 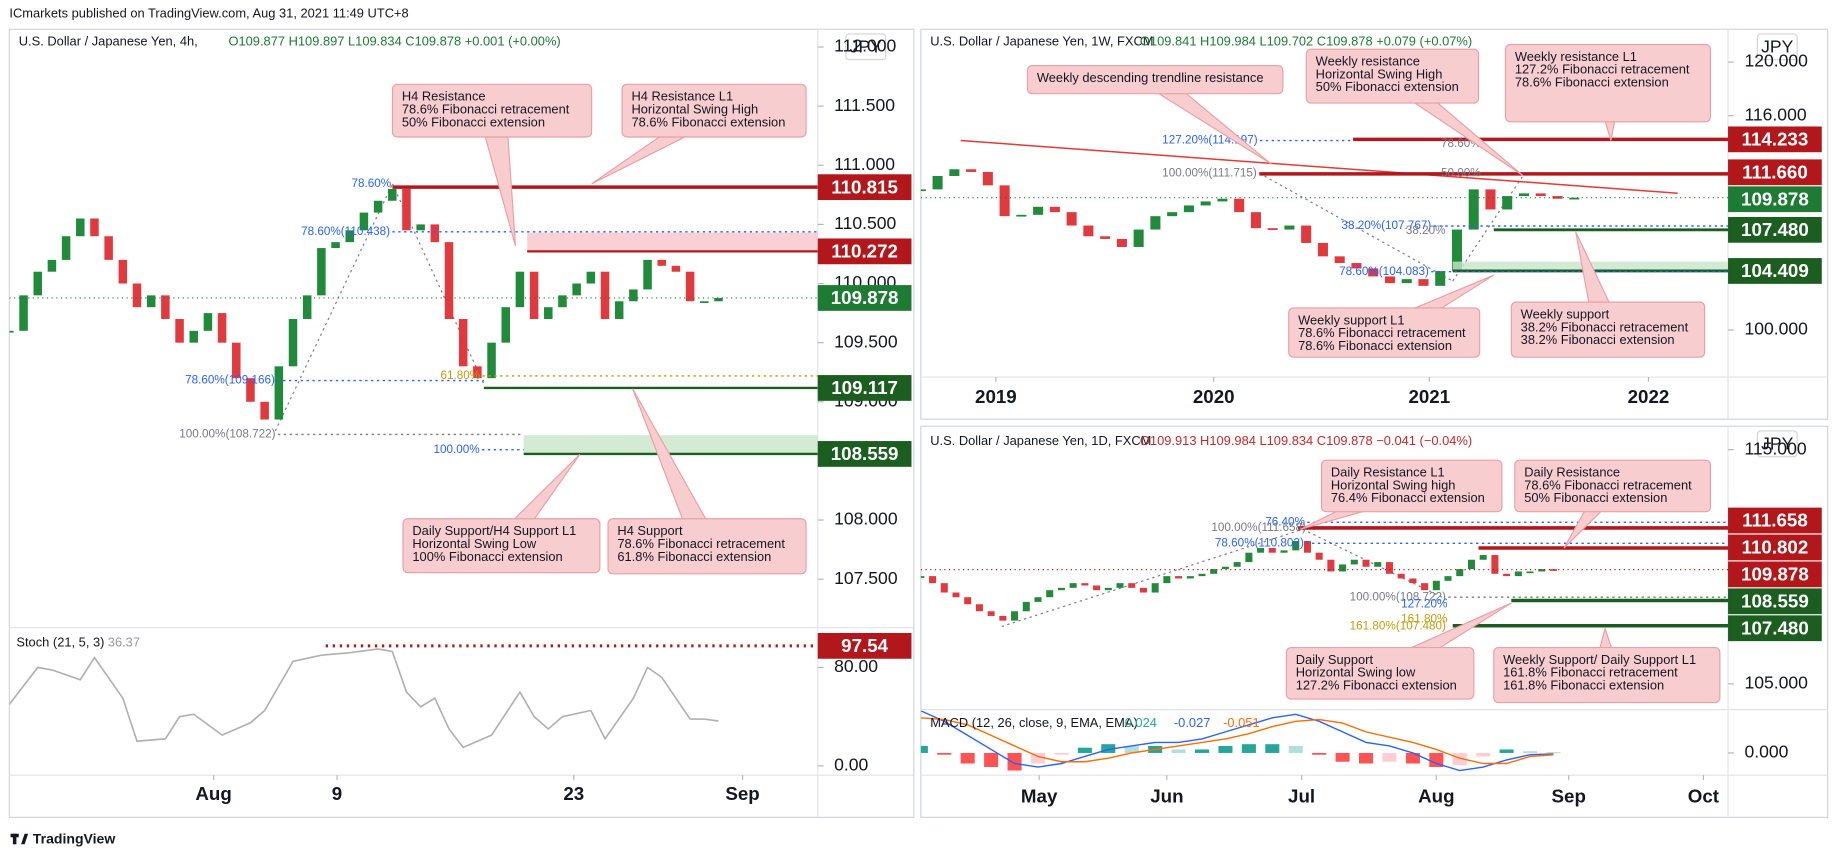 What do you see at coordinates (864, 186) in the screenshot?
I see `price-label: 110.815` at bounding box center [864, 186].